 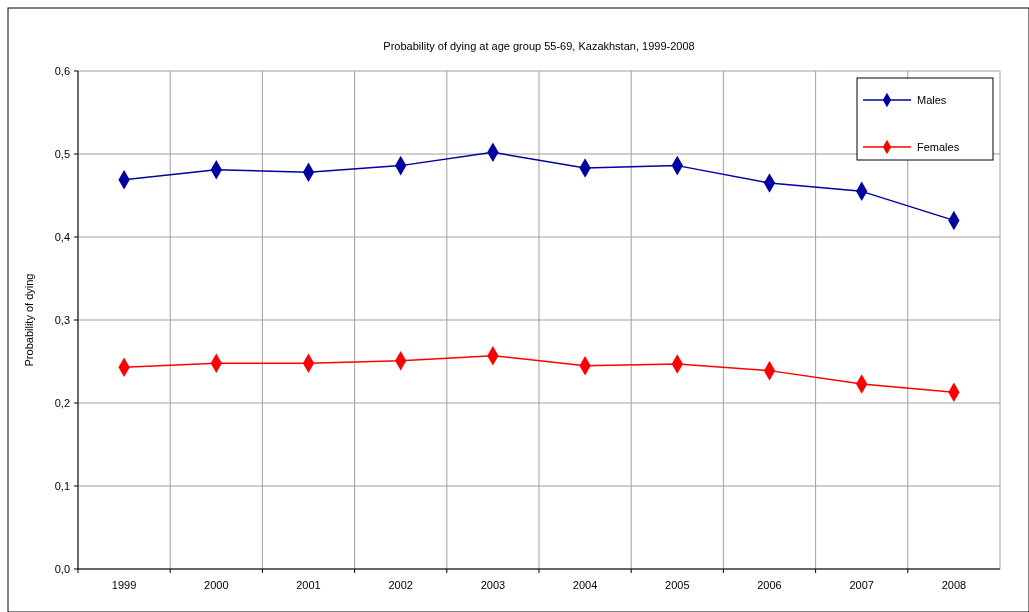 What do you see at coordinates (400, 585) in the screenshot?
I see `x-tick-label: 2002` at bounding box center [400, 585].